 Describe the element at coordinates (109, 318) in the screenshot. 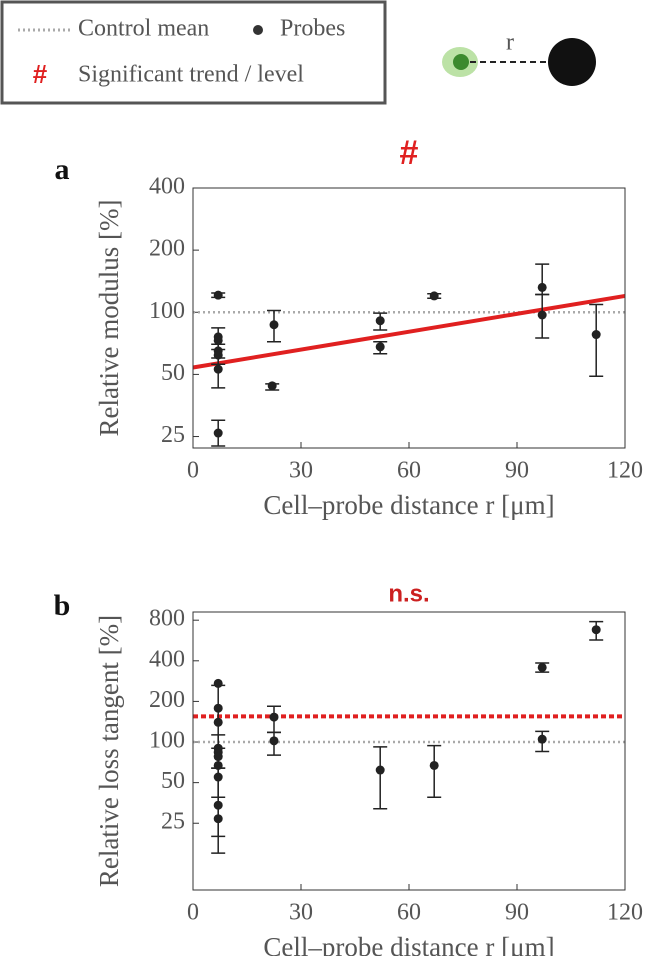

I see `y-axis-label: Relative modulus [%]` at that location.